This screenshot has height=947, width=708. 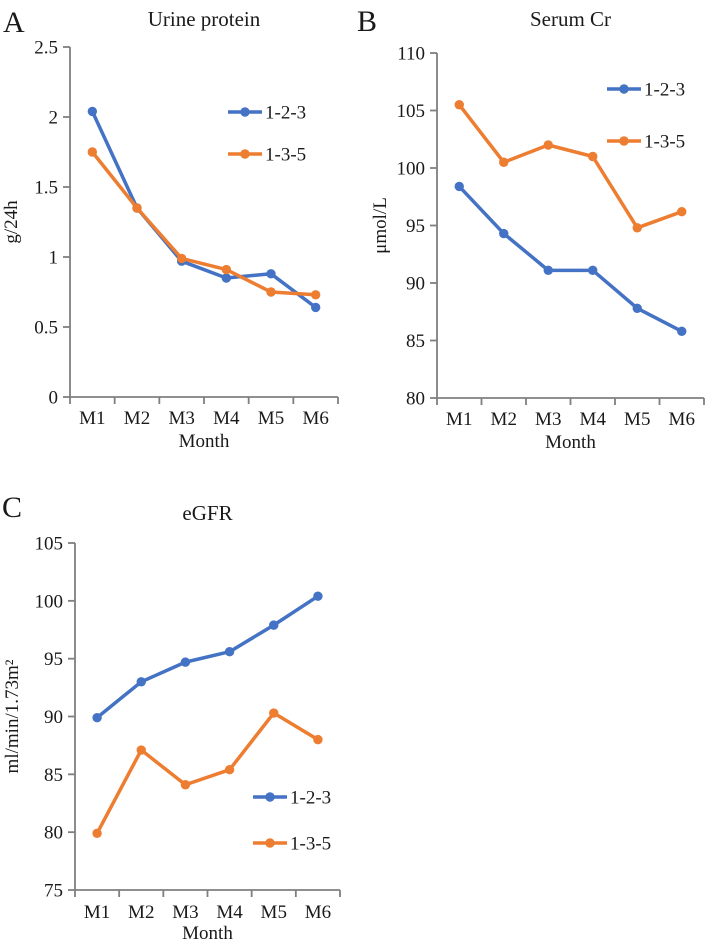 What do you see at coordinates (204, 19) in the screenshot?
I see `chart-title: Urine protein` at bounding box center [204, 19].